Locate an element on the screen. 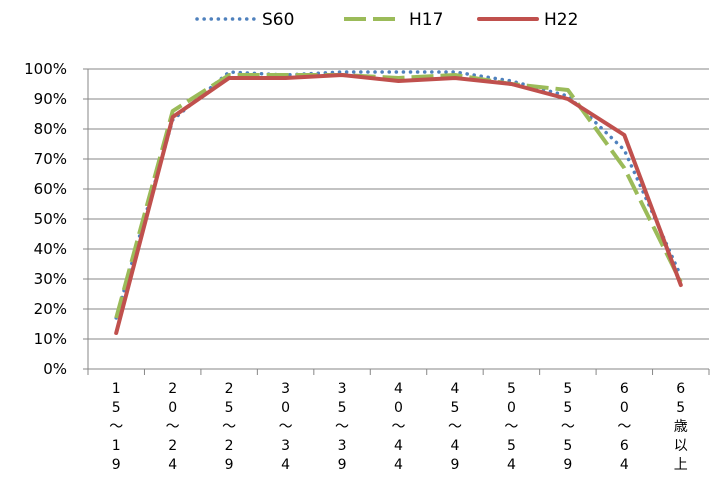 The width and height of the screenshot is (715, 491). y-tick-label: 10% is located at coordinates (50, 339).